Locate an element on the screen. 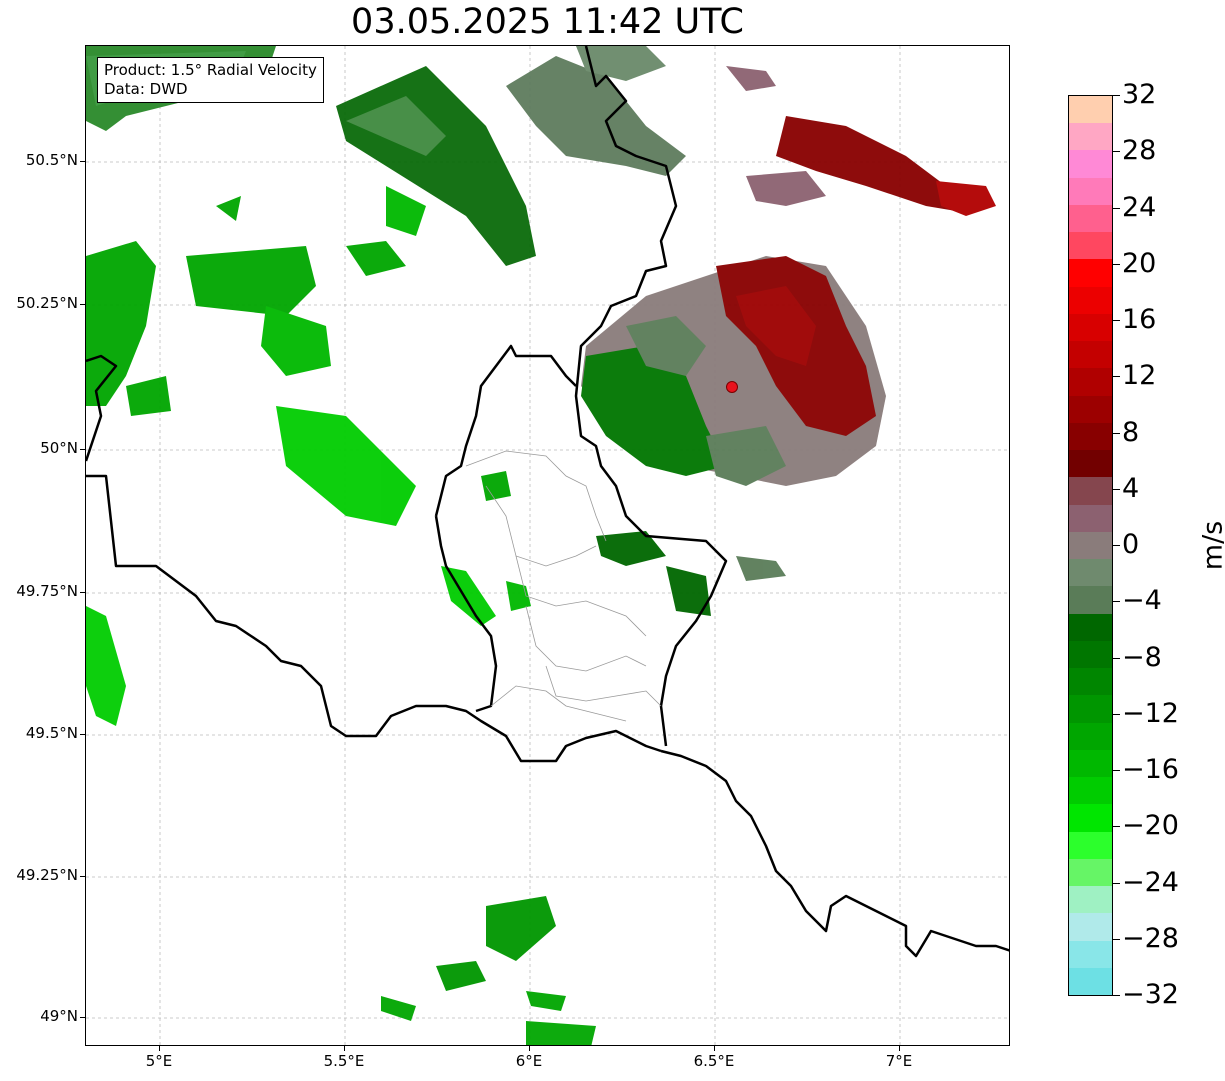  velocity-colorbar is located at coordinates (1090, 545).